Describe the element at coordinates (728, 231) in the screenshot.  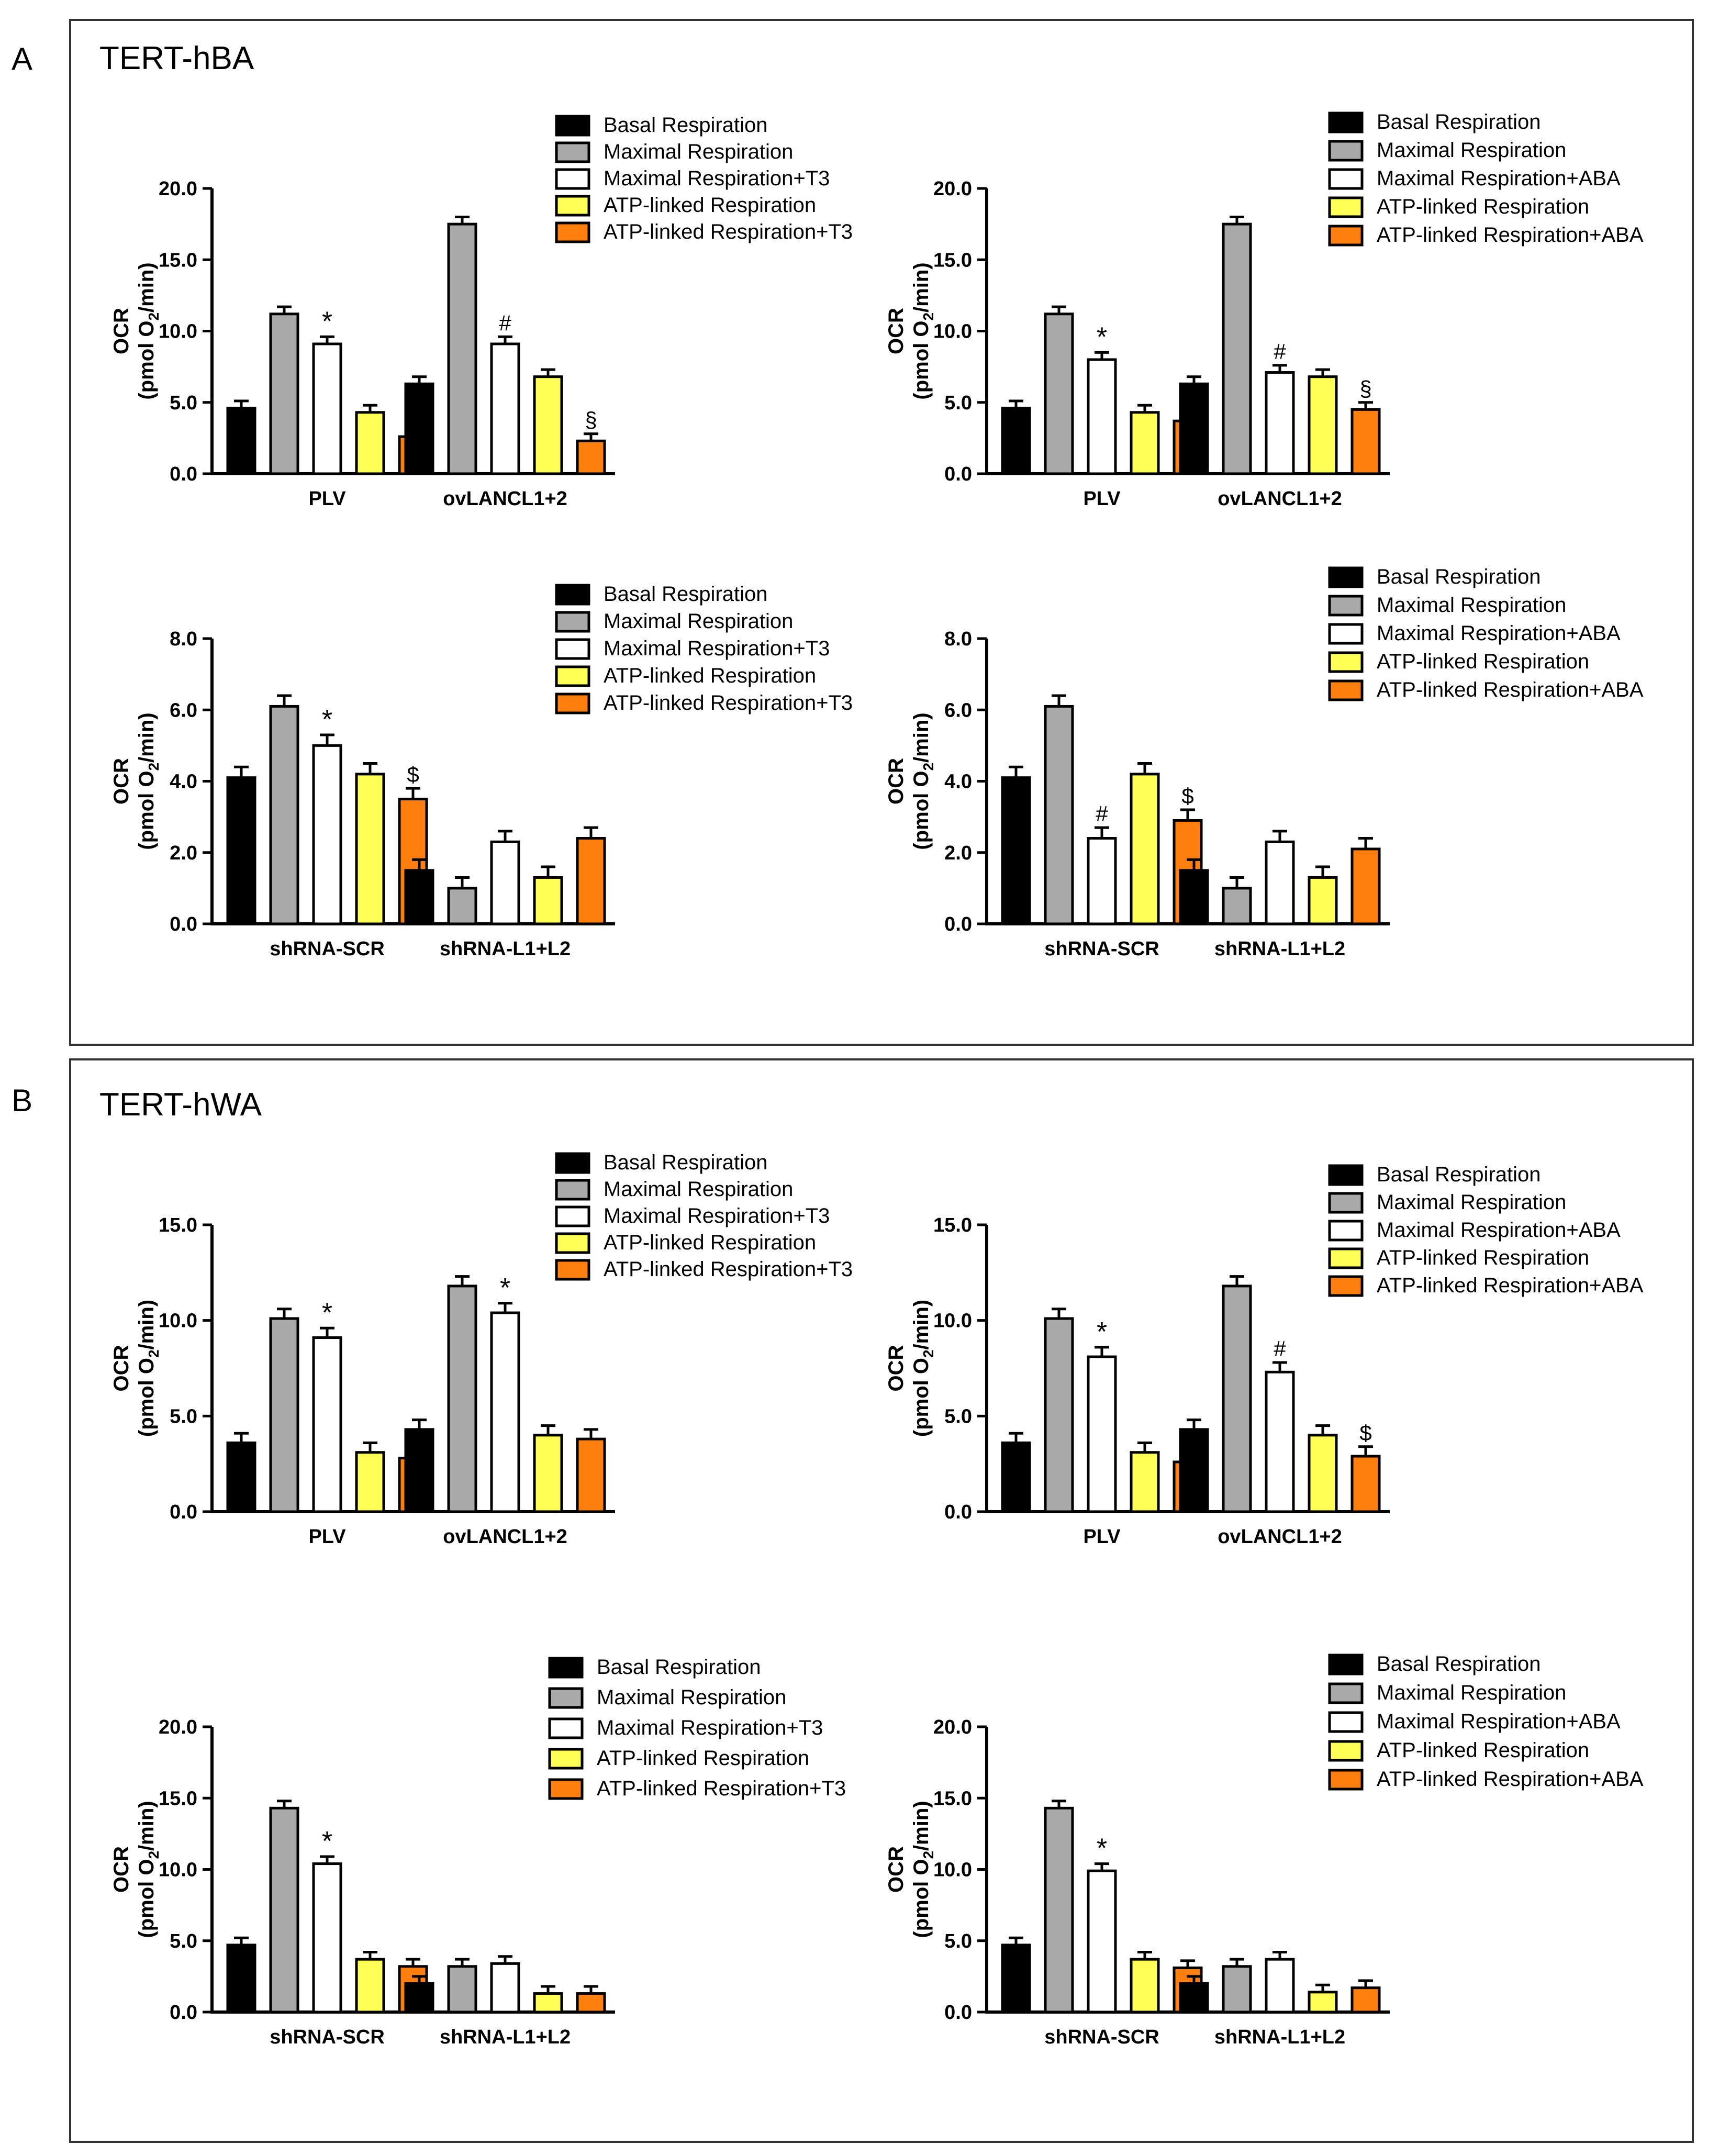
I see `legend-label: ATP-linked Respiration+T3` at that location.